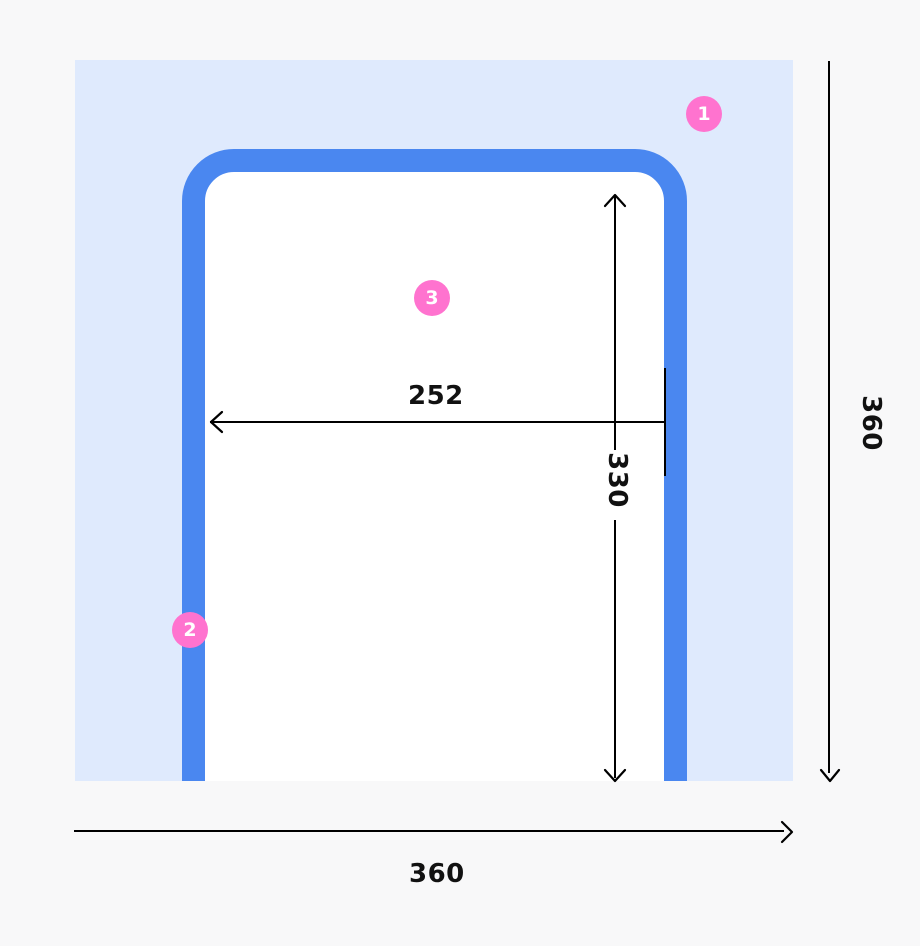 This screenshot has height=946, width=920. Describe the element at coordinates (436, 396) in the screenshot. I see `dimension-label-252: 252` at that location.